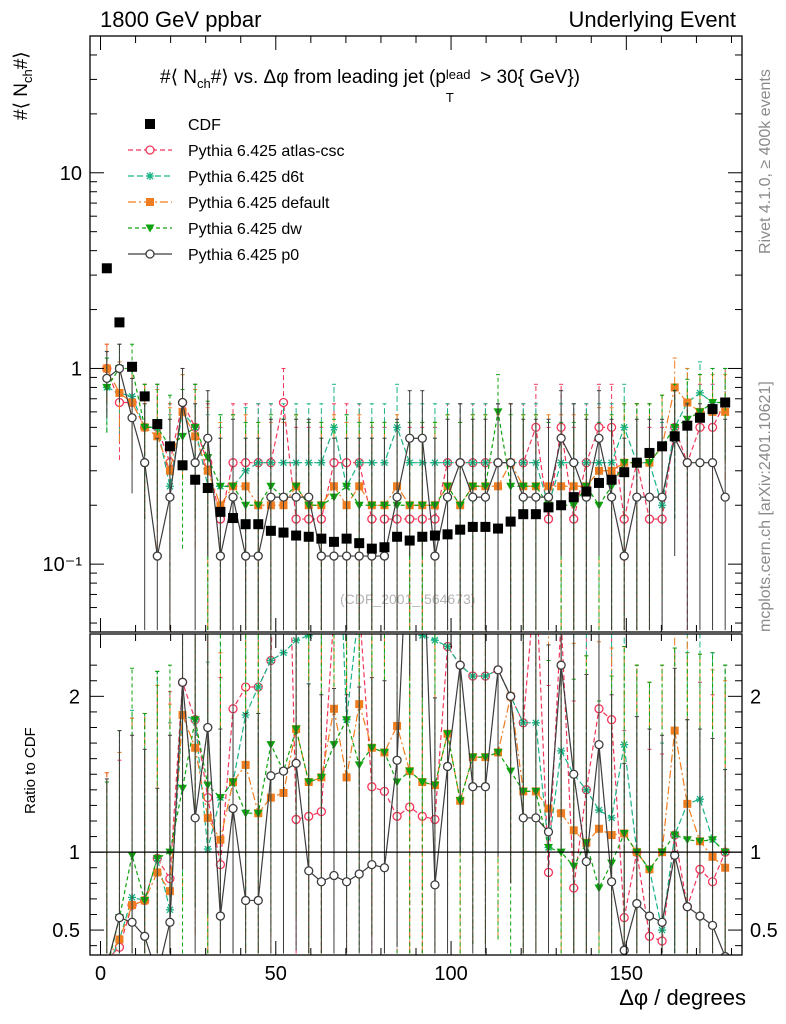 This screenshot has width=786, height=1024. I want to click on legend-marker-d6t, so click(150, 176).